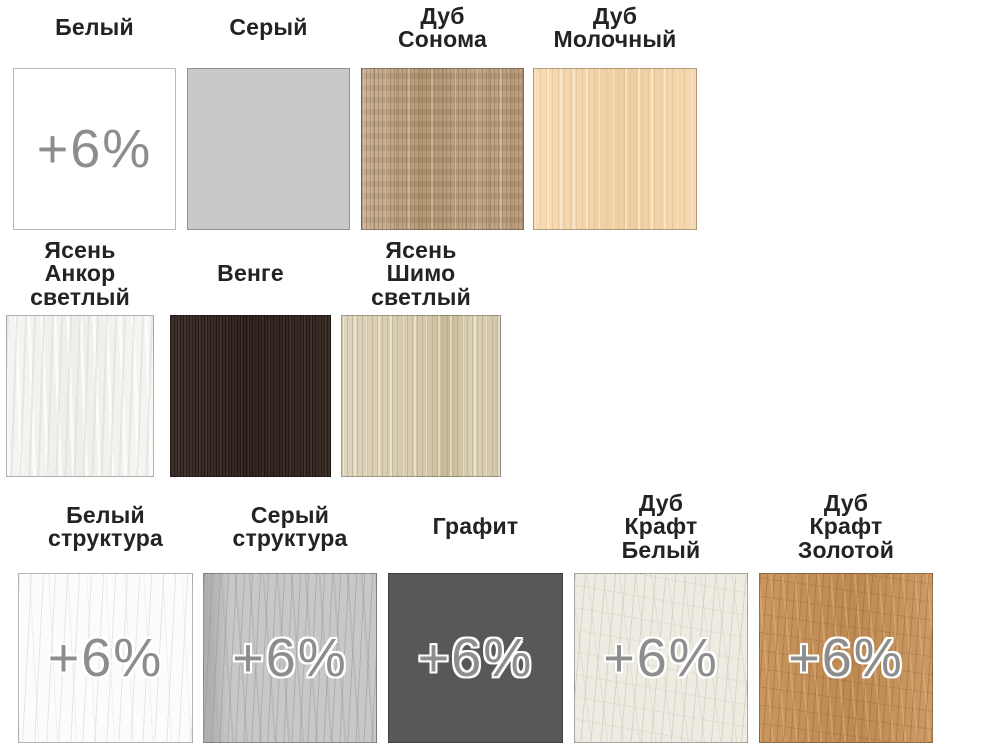 The height and width of the screenshot is (750, 1000). Describe the element at coordinates (94, 27) in the screenshot. I see `swatch-label-white: Белый` at that location.